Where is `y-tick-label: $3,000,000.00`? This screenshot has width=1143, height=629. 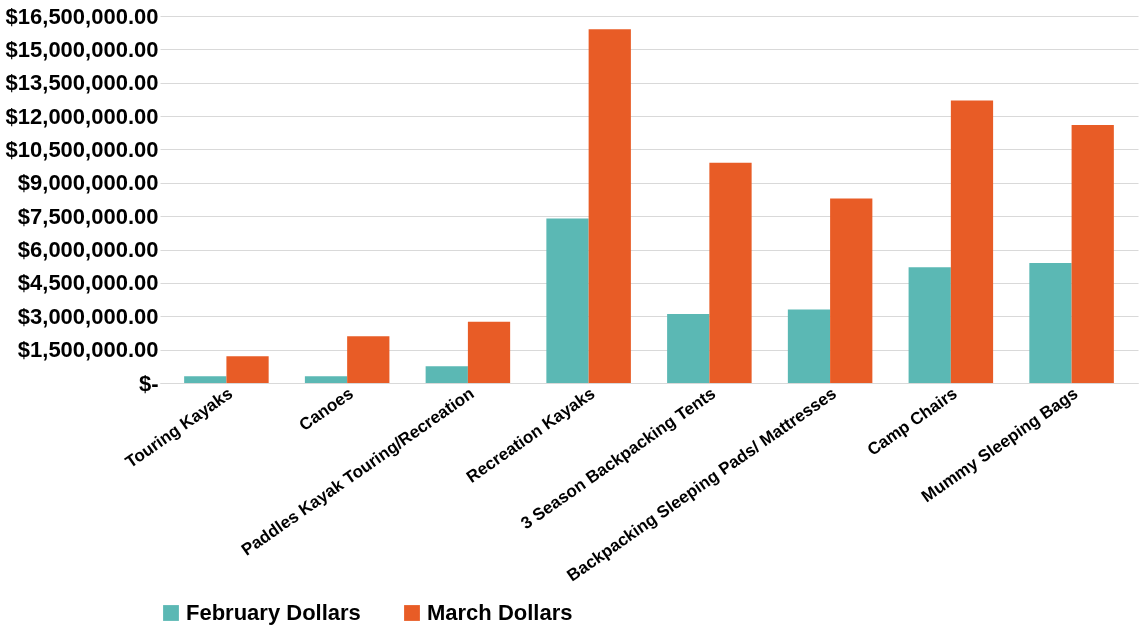
y-tick-label: $3,000,000.00 is located at coordinates (88, 316).